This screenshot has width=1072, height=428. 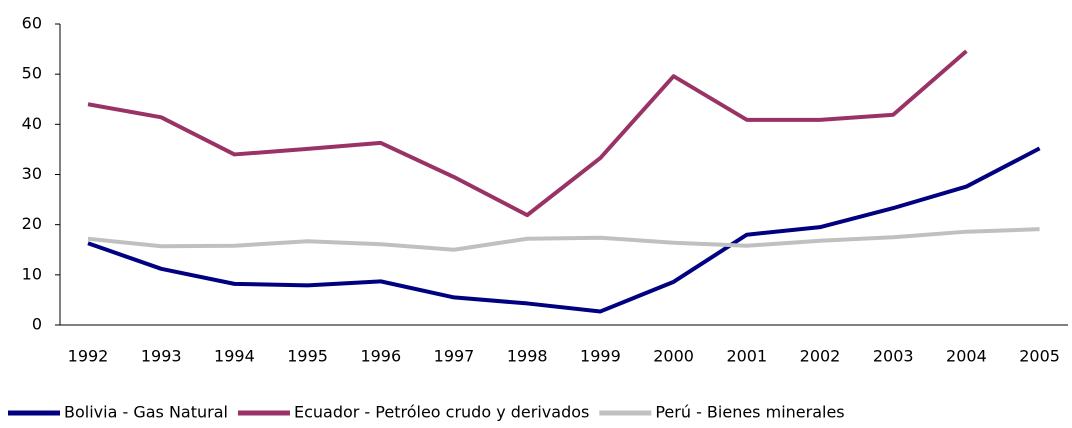 I want to click on legend-label: Ecuador - Petróleo crudo y derivados, so click(x=441, y=412).